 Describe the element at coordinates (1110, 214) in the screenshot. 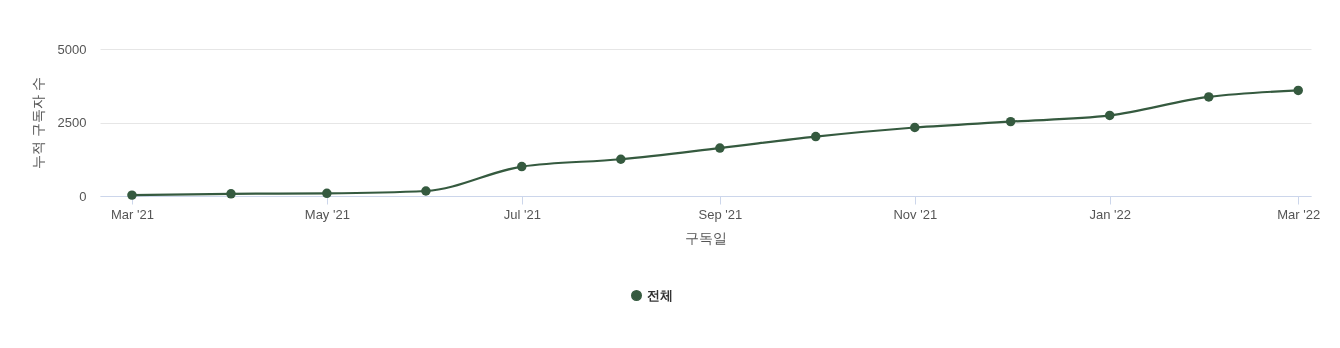

I see `x-tick-label: Jan '22` at that location.